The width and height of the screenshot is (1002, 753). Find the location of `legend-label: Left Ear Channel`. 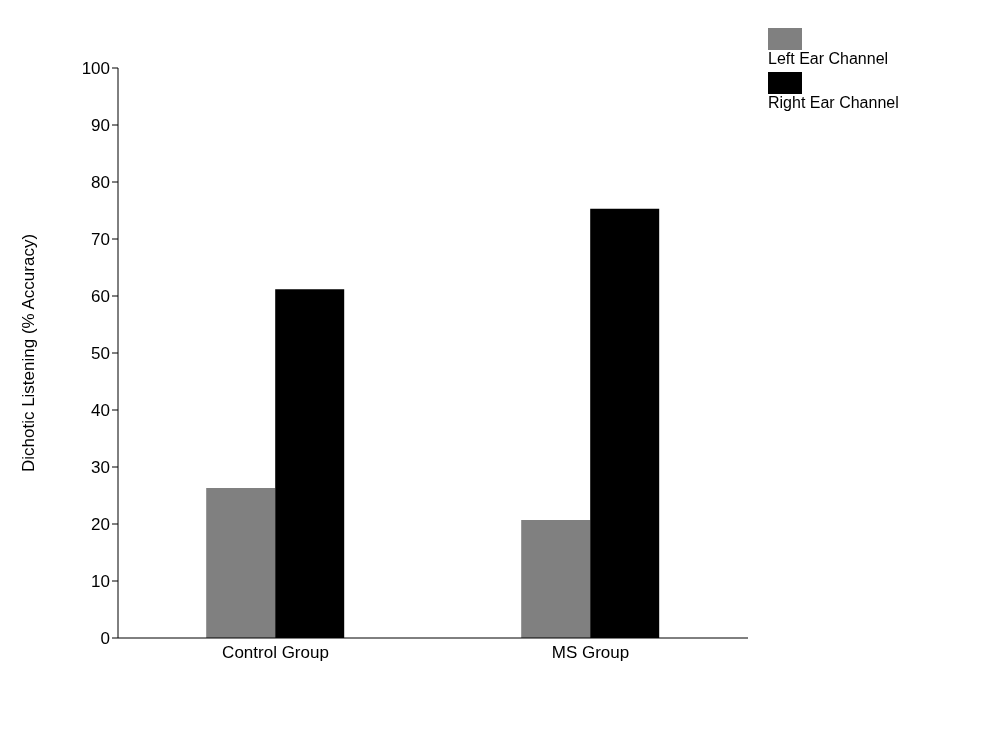

legend-label: Left Ear Channel is located at coordinates (829, 59).